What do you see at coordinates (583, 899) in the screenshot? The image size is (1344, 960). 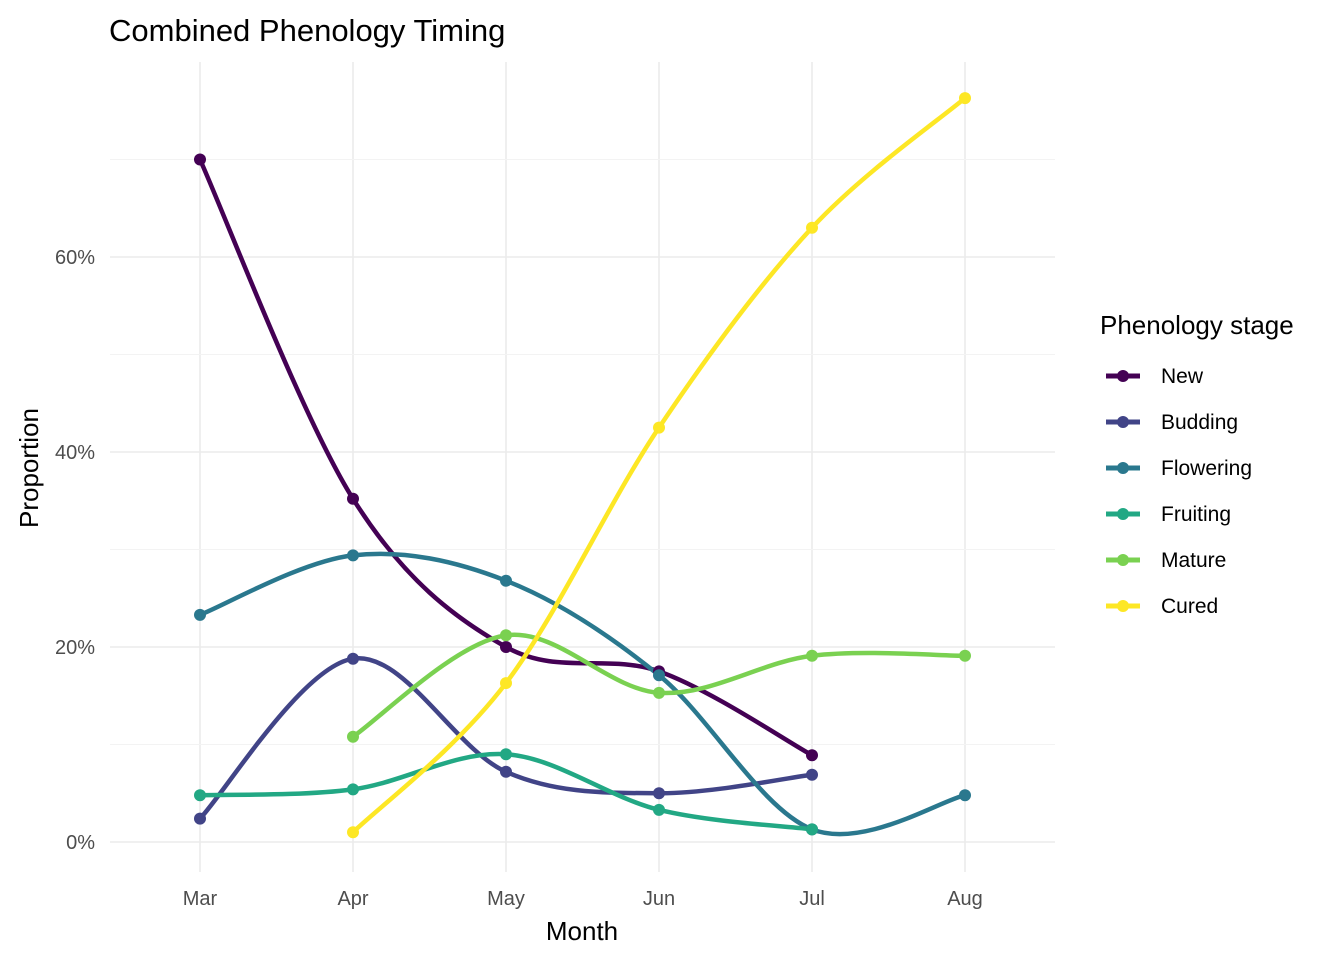 I see `x-axis-ticks: Mar Apr May Jun Jul Aug` at bounding box center [583, 899].